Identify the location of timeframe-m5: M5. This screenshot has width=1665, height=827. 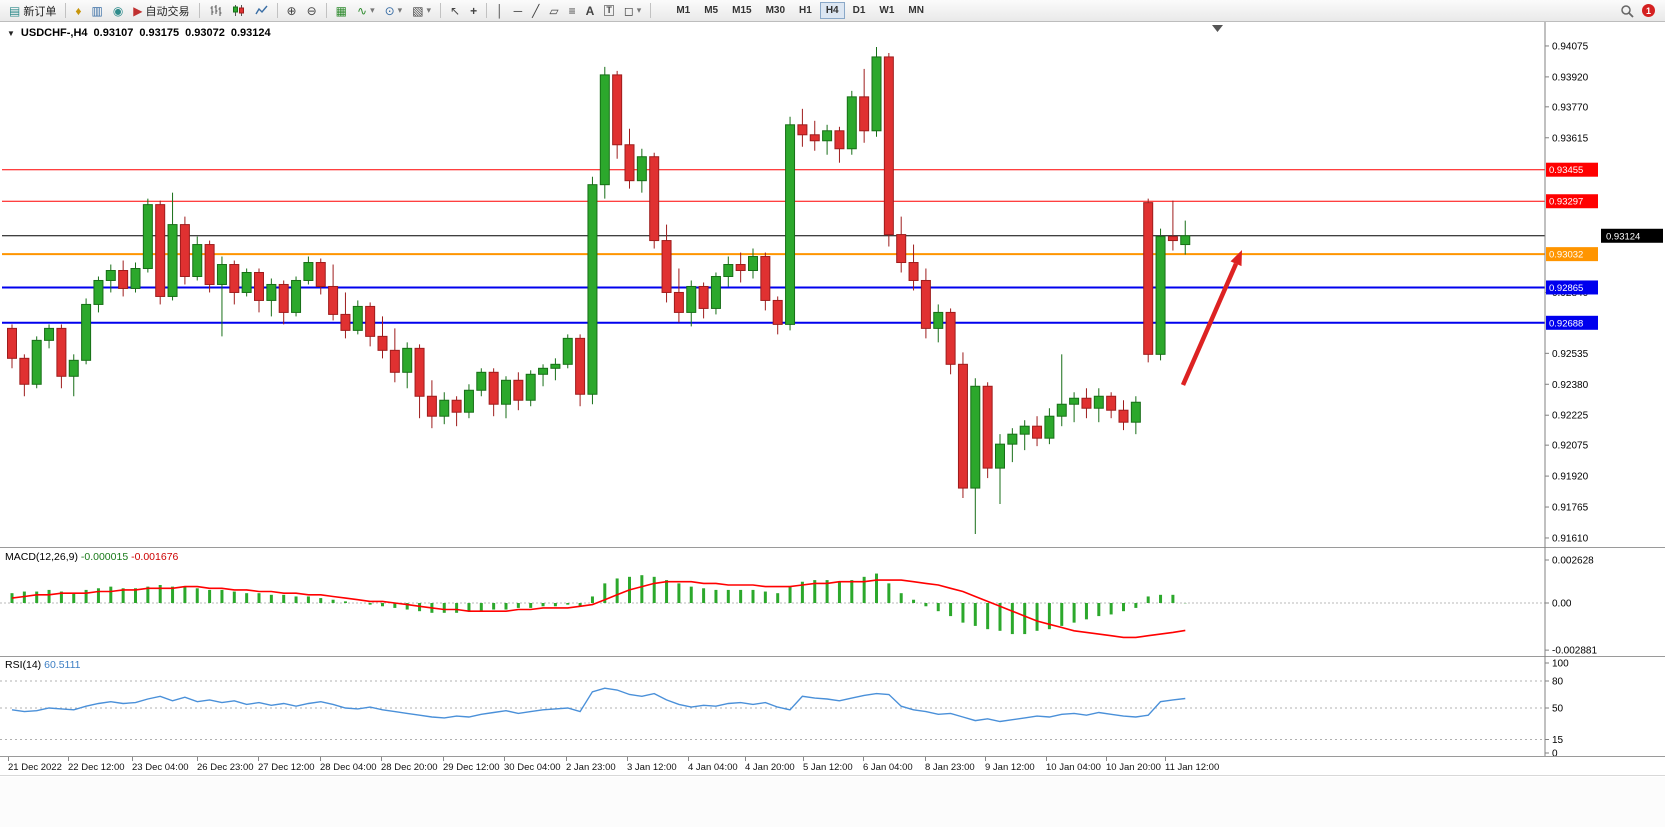
(711, 10).